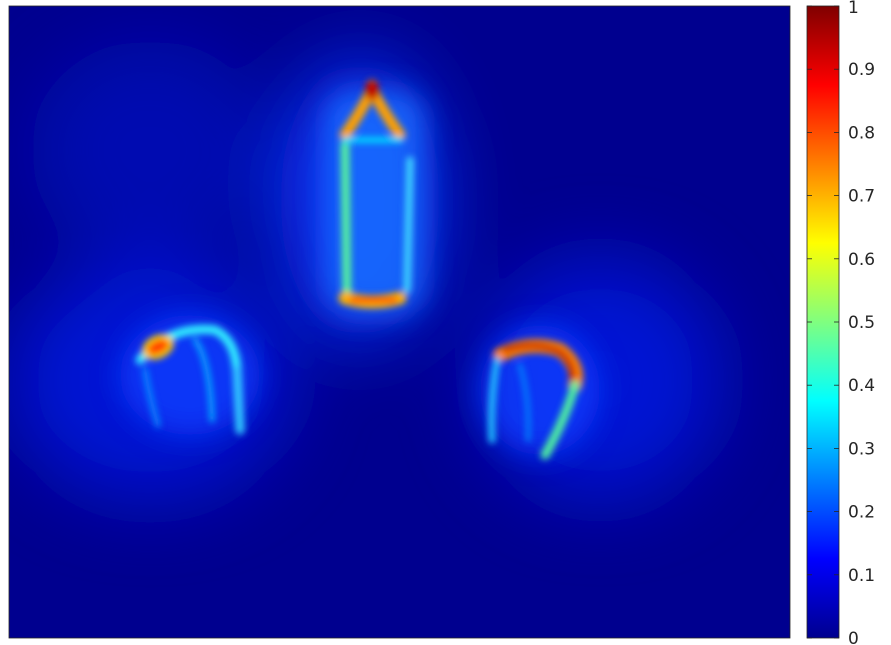  I want to click on right-arc-core, so click(538, 363).